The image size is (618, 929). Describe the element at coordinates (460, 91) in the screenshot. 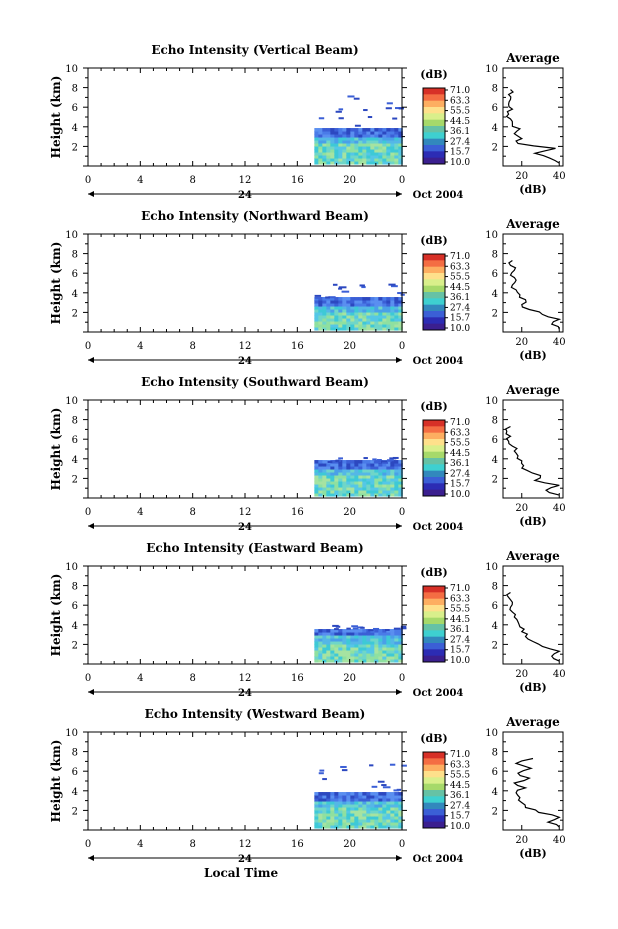

I see `colorbar-tick-label: 71.0` at that location.